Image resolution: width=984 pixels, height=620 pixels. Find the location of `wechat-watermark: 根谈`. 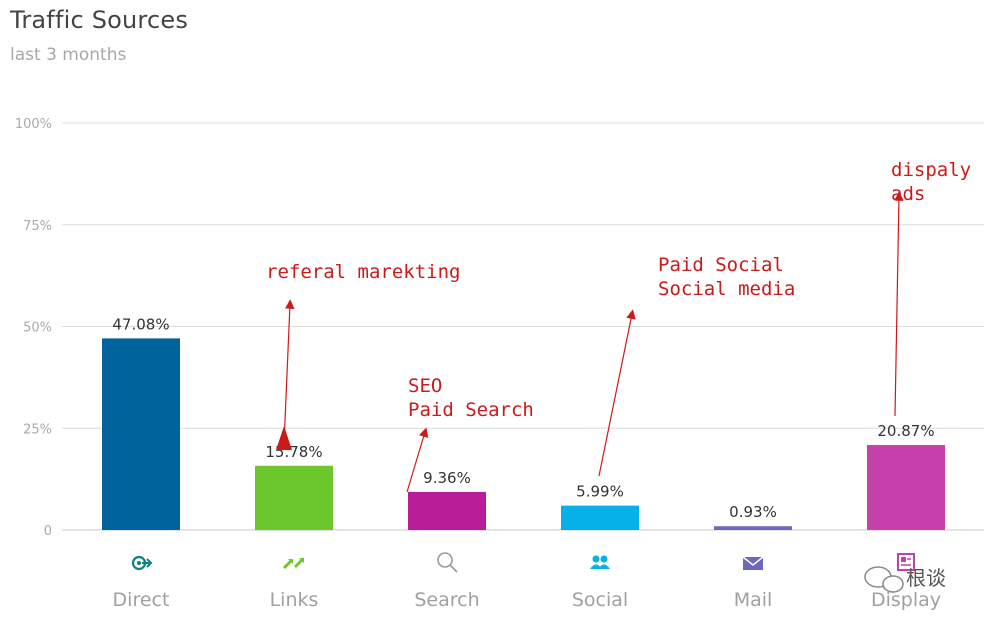

wechat-watermark: 根谈 is located at coordinates (905, 579).